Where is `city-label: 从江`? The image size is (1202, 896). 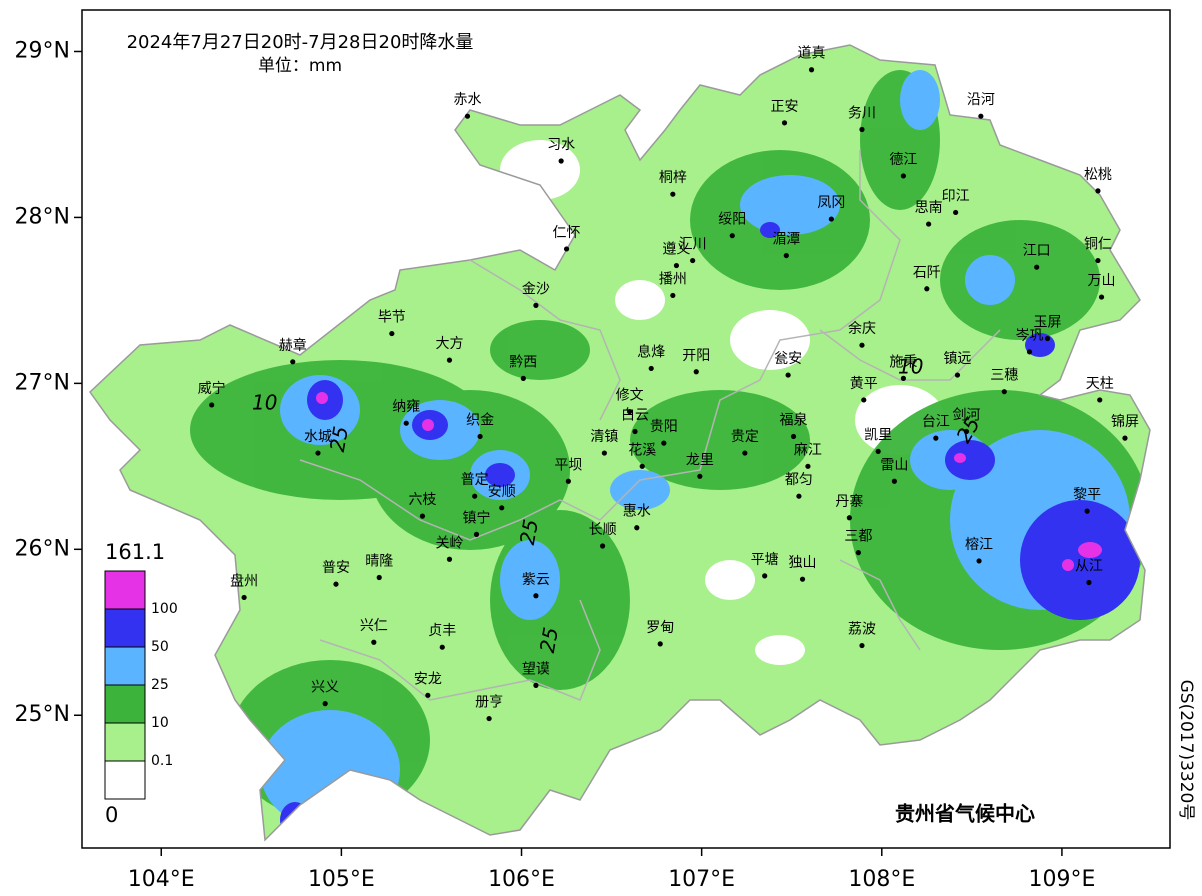 city-label: 从江 is located at coordinates (1089, 566).